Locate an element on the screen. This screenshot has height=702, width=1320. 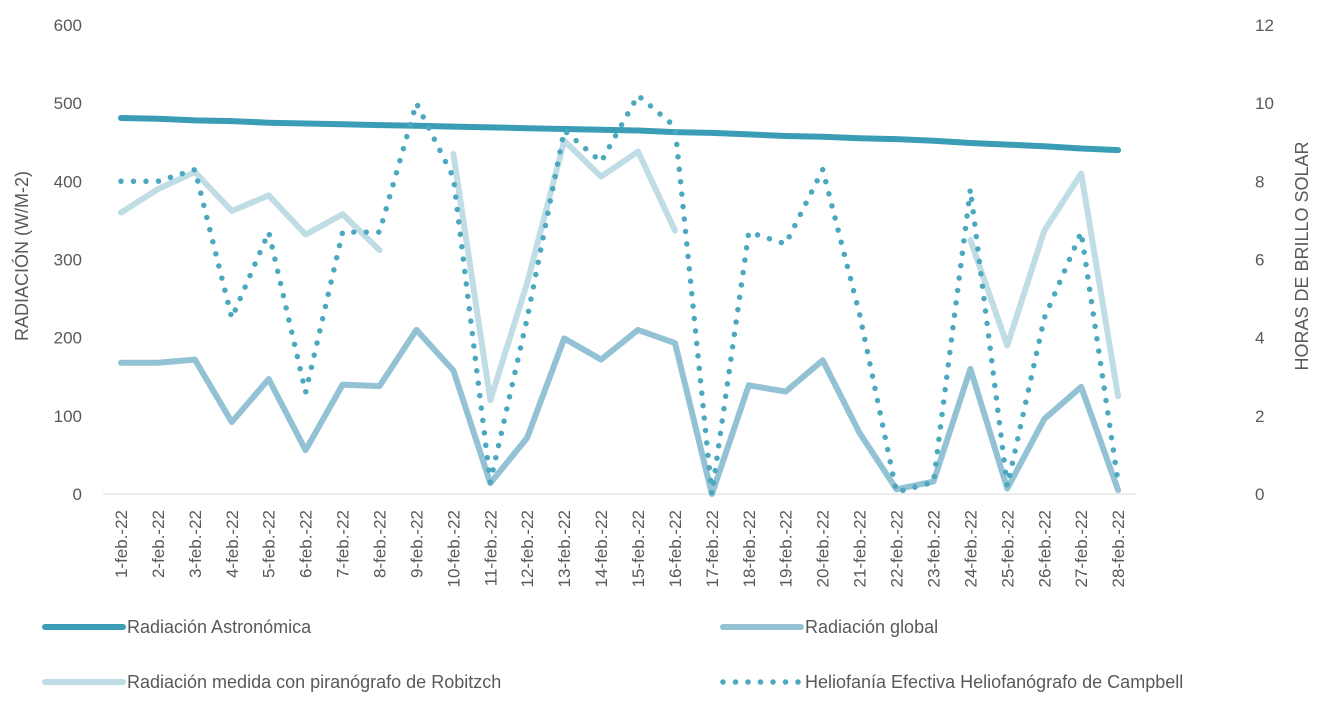
y-right-tick-label: 0 is located at coordinates (1259, 494).